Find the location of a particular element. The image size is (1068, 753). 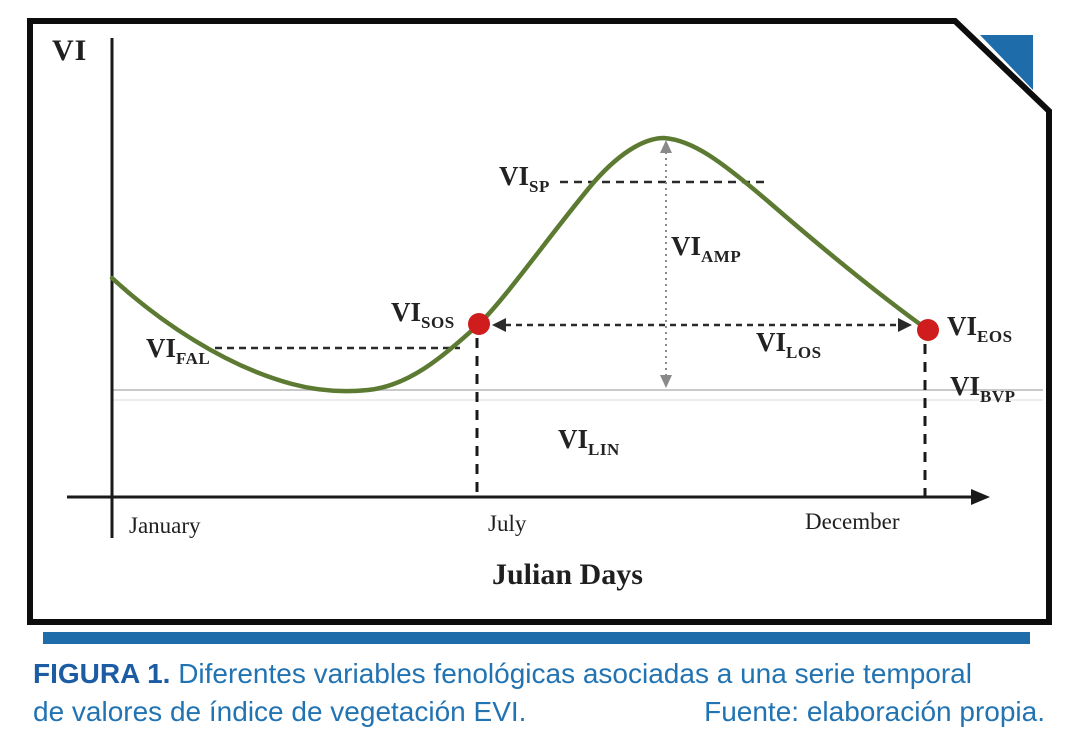

x-tick-december: December is located at coordinates (852, 521).